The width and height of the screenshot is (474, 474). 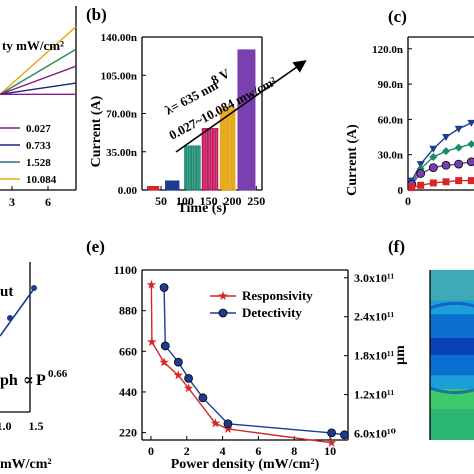 What do you see at coordinates (6, 292) in the screenshot?
I see `d-label-ut: ut` at bounding box center [6, 292].